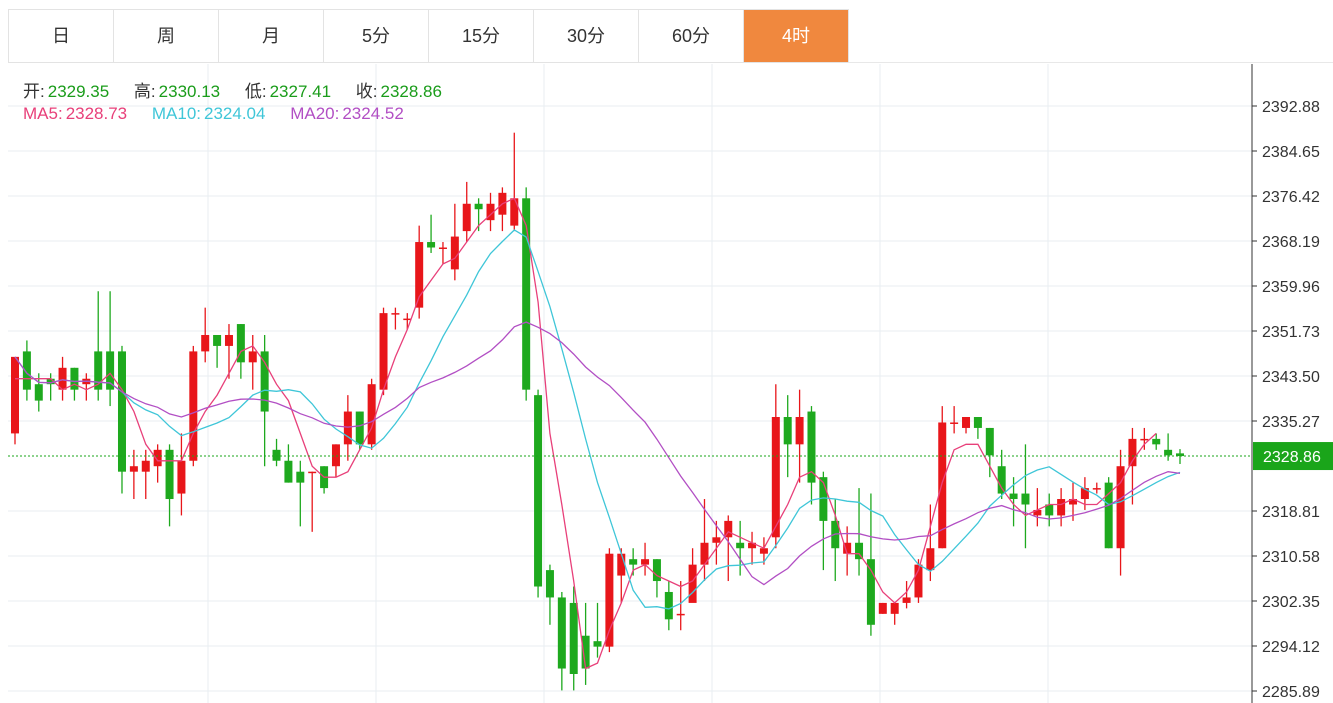 Image resolution: width=1333 pixels, height=703 pixels. What do you see at coordinates (1291, 377) in the screenshot?
I see `y-tick-label: 2343.50` at bounding box center [1291, 377].